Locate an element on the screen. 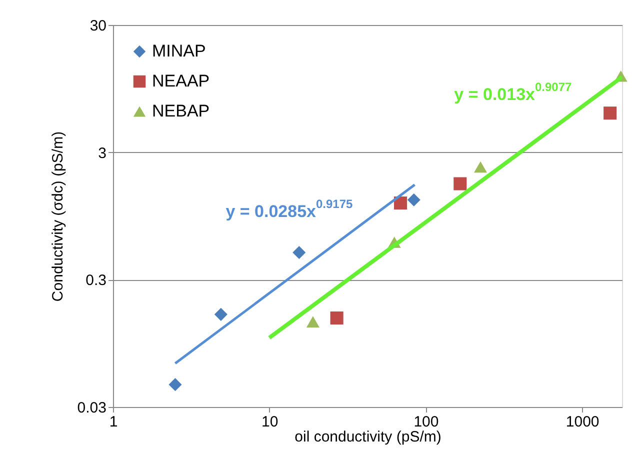  x-tick-label: 10 is located at coordinates (270, 422).